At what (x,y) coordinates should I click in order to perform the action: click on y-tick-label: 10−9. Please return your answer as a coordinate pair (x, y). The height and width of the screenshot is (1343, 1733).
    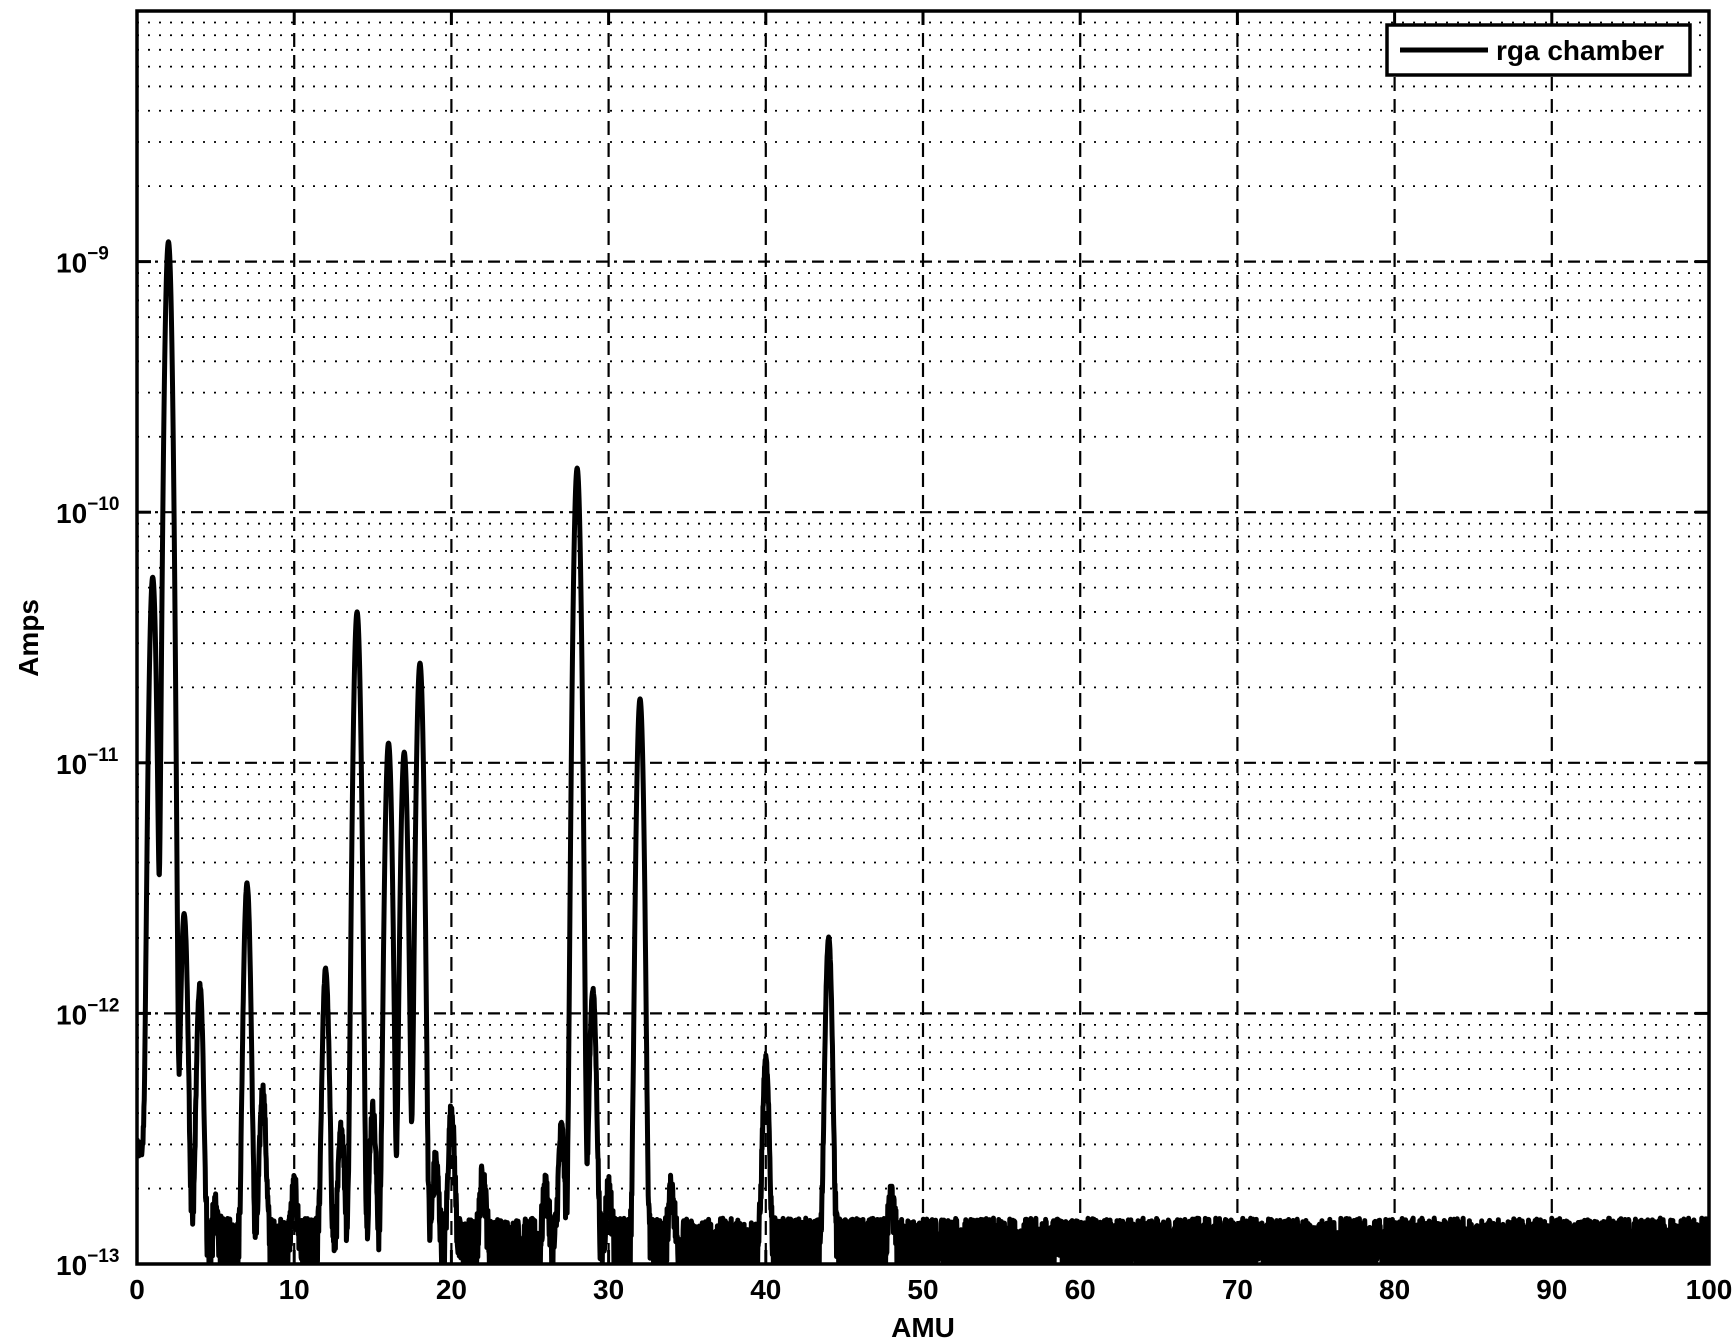
    Looking at the image, I should click on (82, 261).